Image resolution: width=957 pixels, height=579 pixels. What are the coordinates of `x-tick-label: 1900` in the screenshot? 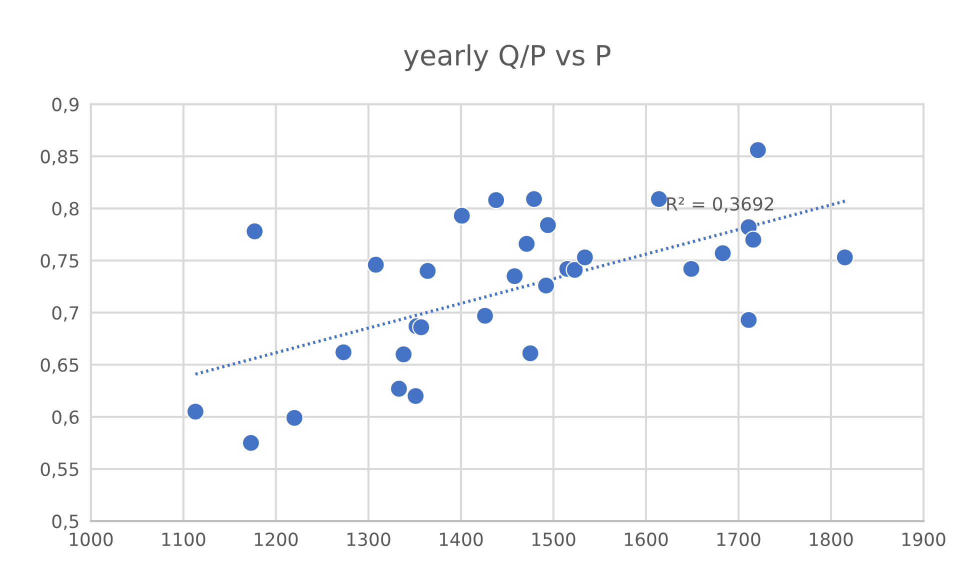 It's located at (924, 539).